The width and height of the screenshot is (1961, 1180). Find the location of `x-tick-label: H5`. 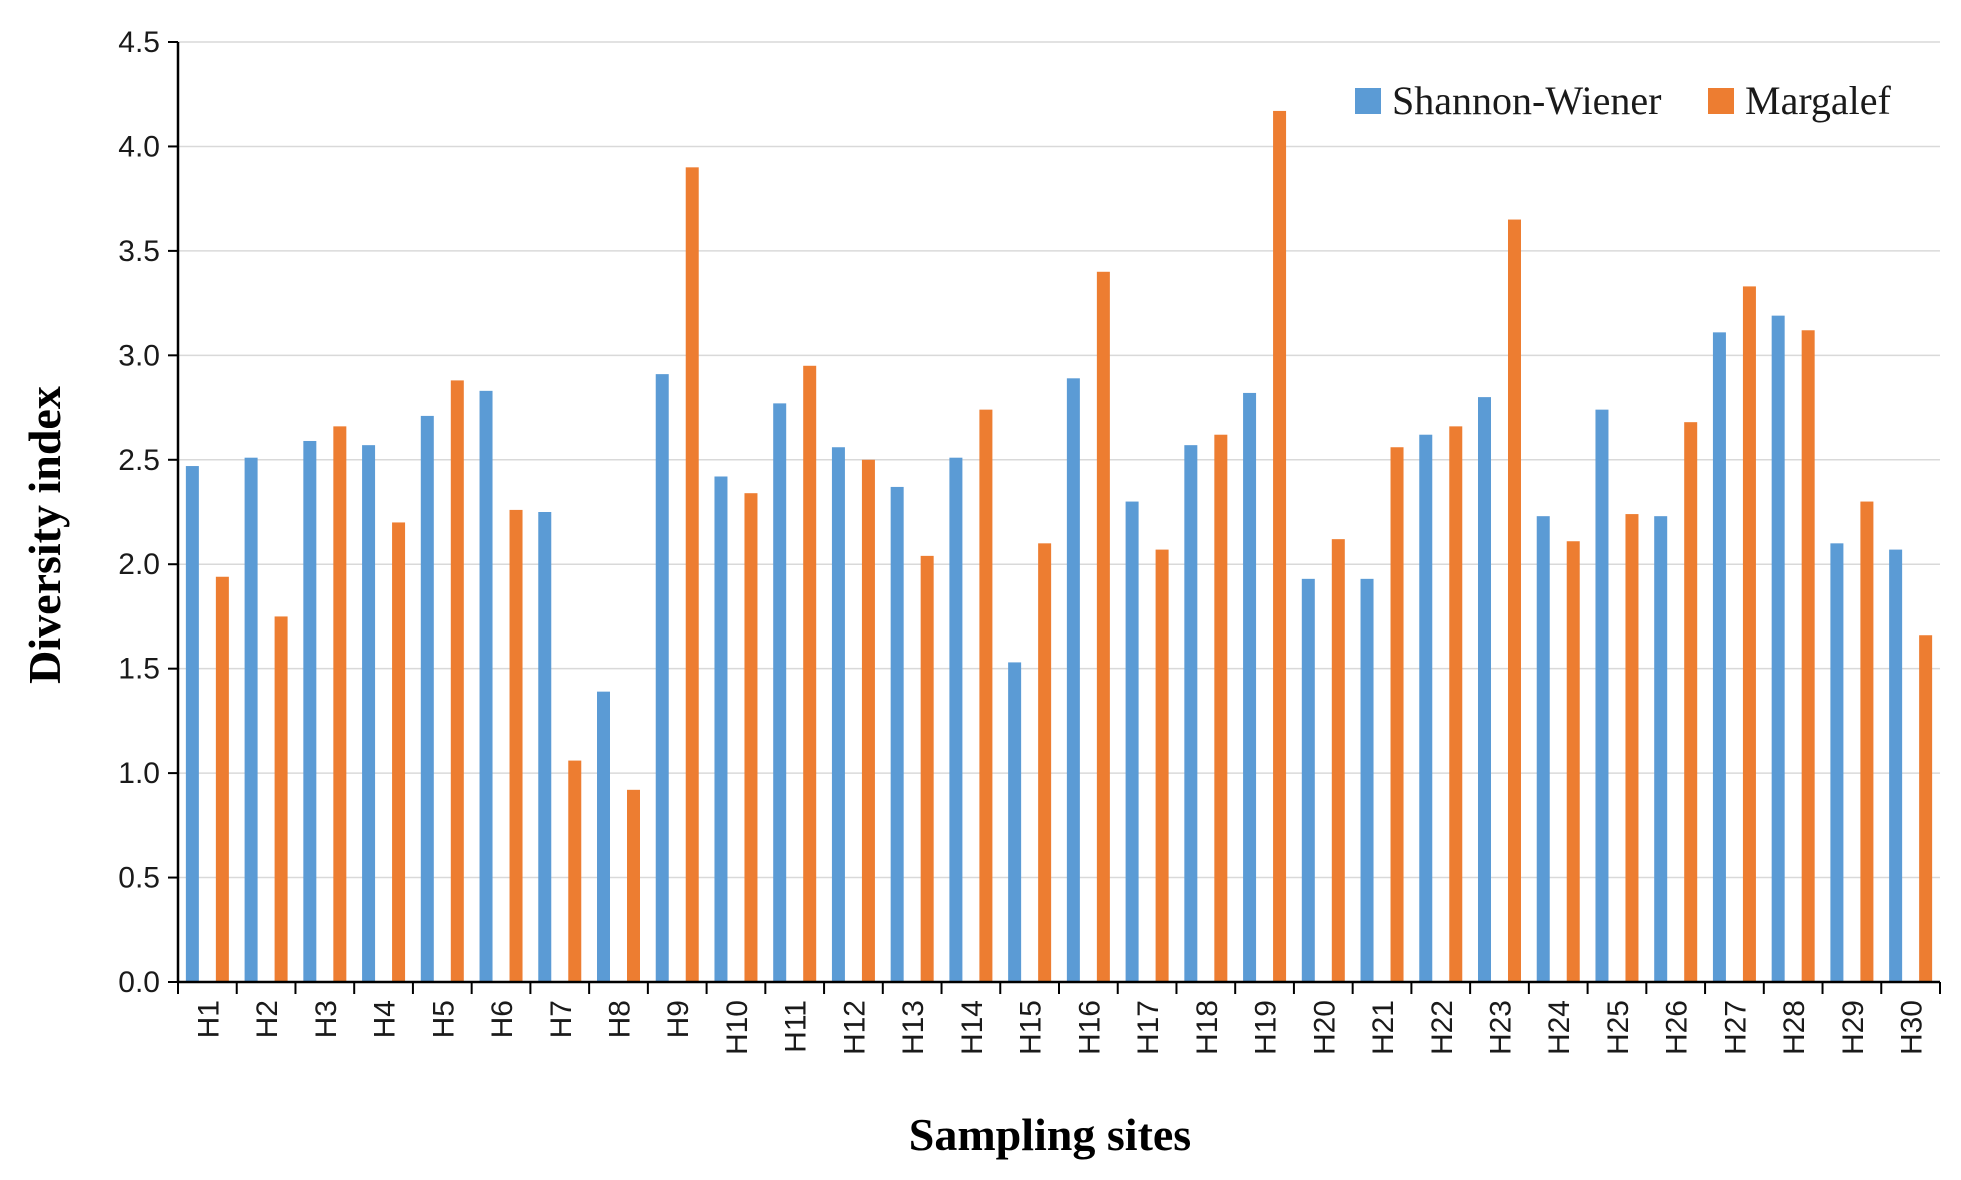

x-tick-label: H5 is located at coordinates (443, 1019).